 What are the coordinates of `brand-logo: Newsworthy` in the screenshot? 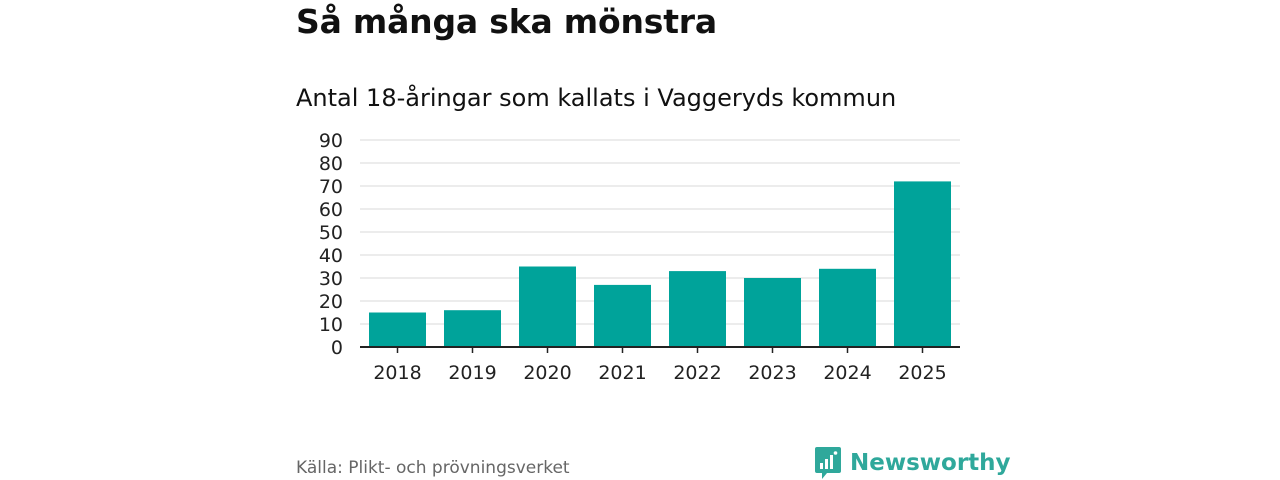 It's located at (912, 463).